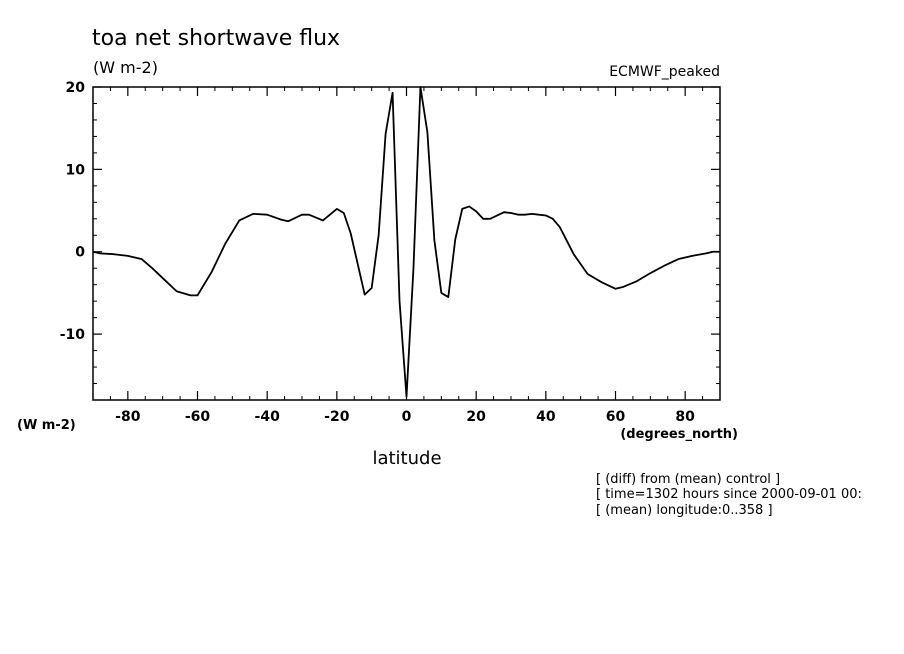  What do you see at coordinates (76, 170) in the screenshot?
I see `y-tick-label: 10` at bounding box center [76, 170].